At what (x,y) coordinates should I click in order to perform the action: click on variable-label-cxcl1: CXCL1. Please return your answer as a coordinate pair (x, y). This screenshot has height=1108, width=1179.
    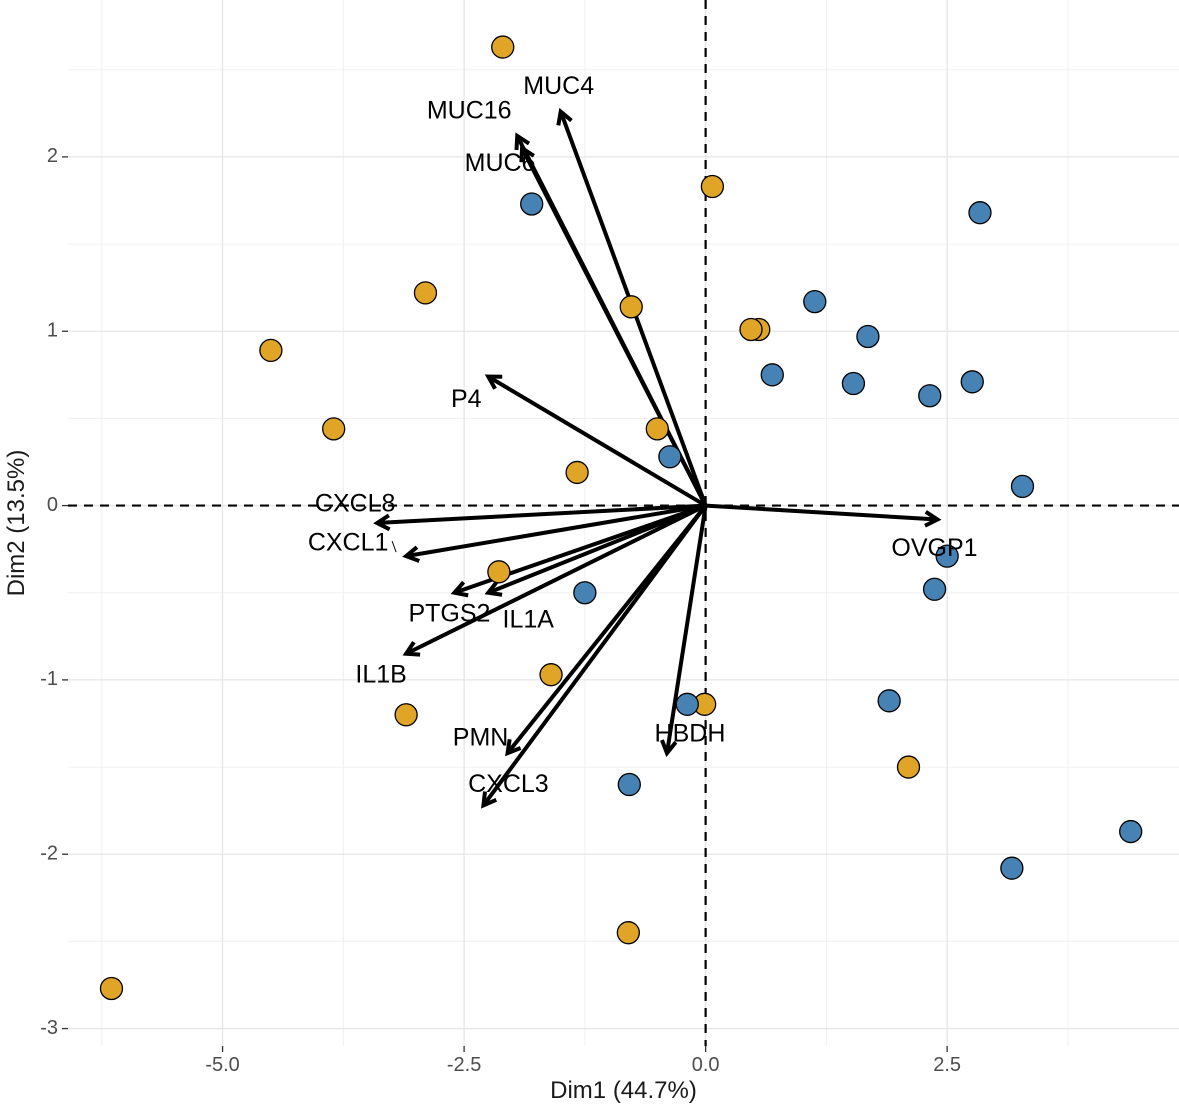
    Looking at the image, I should click on (348, 543).